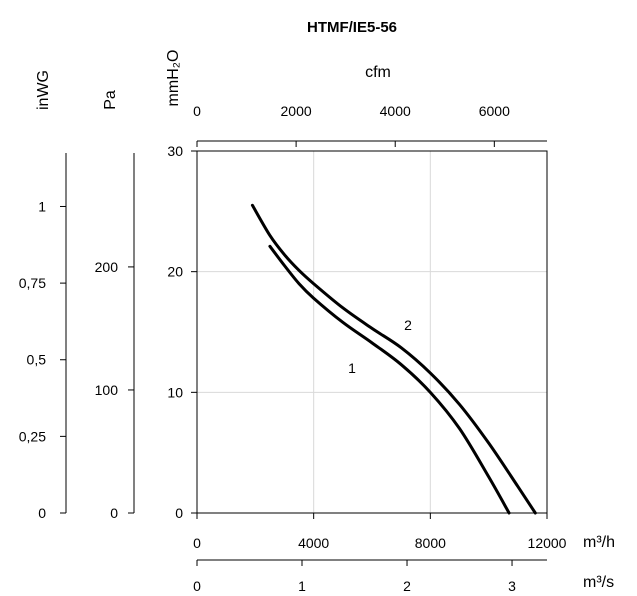  Describe the element at coordinates (175, 392) in the screenshot. I see `tick-label-mmh2o: 10` at that location.